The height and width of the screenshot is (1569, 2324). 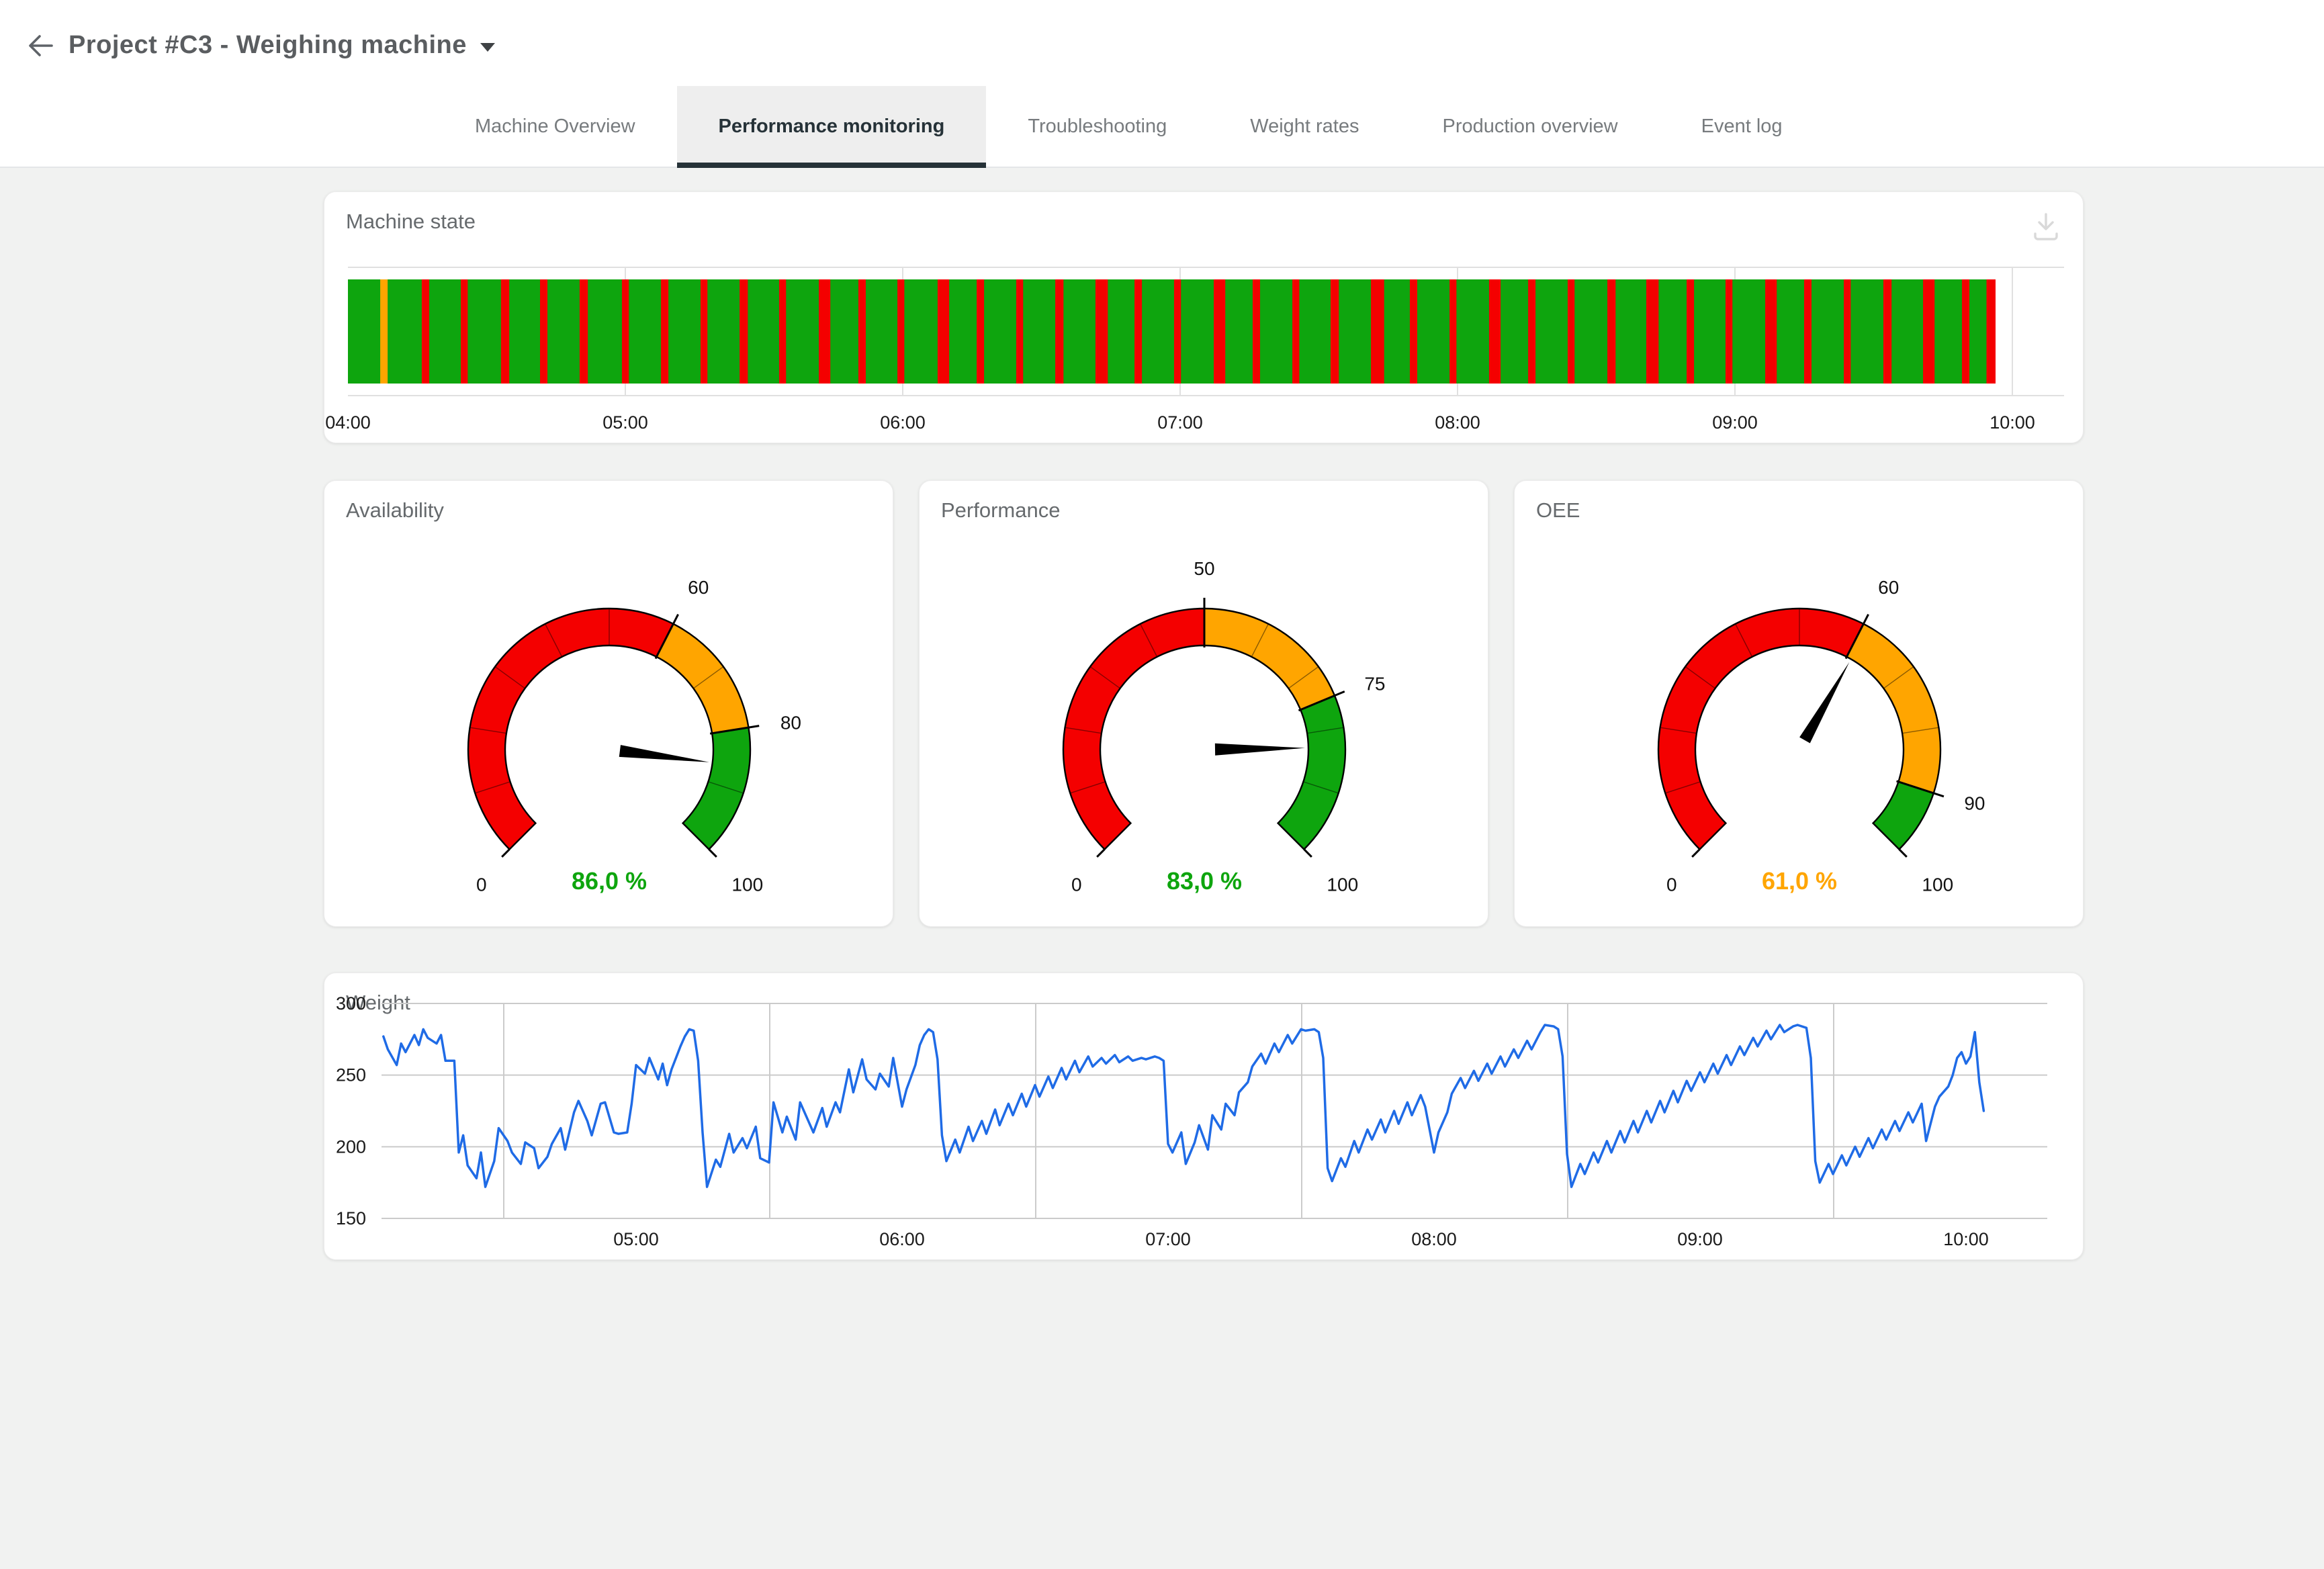 What do you see at coordinates (636, 1239) in the screenshot?
I see `x-axis-label: 05:00` at bounding box center [636, 1239].